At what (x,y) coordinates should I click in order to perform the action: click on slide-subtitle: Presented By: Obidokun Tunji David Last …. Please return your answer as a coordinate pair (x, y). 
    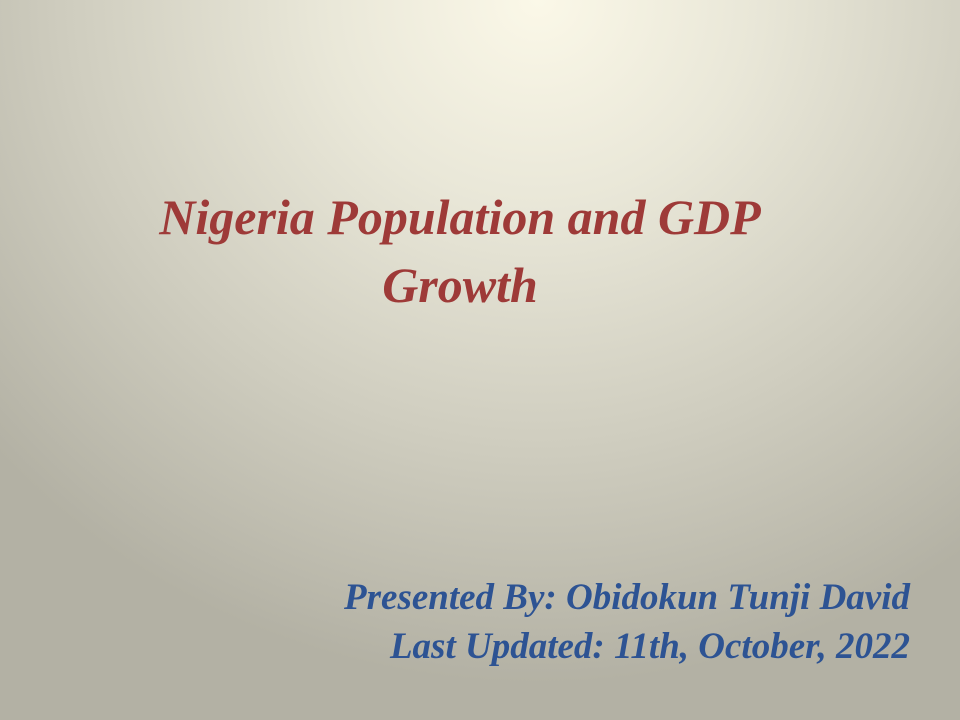
    Looking at the image, I should click on (530, 622).